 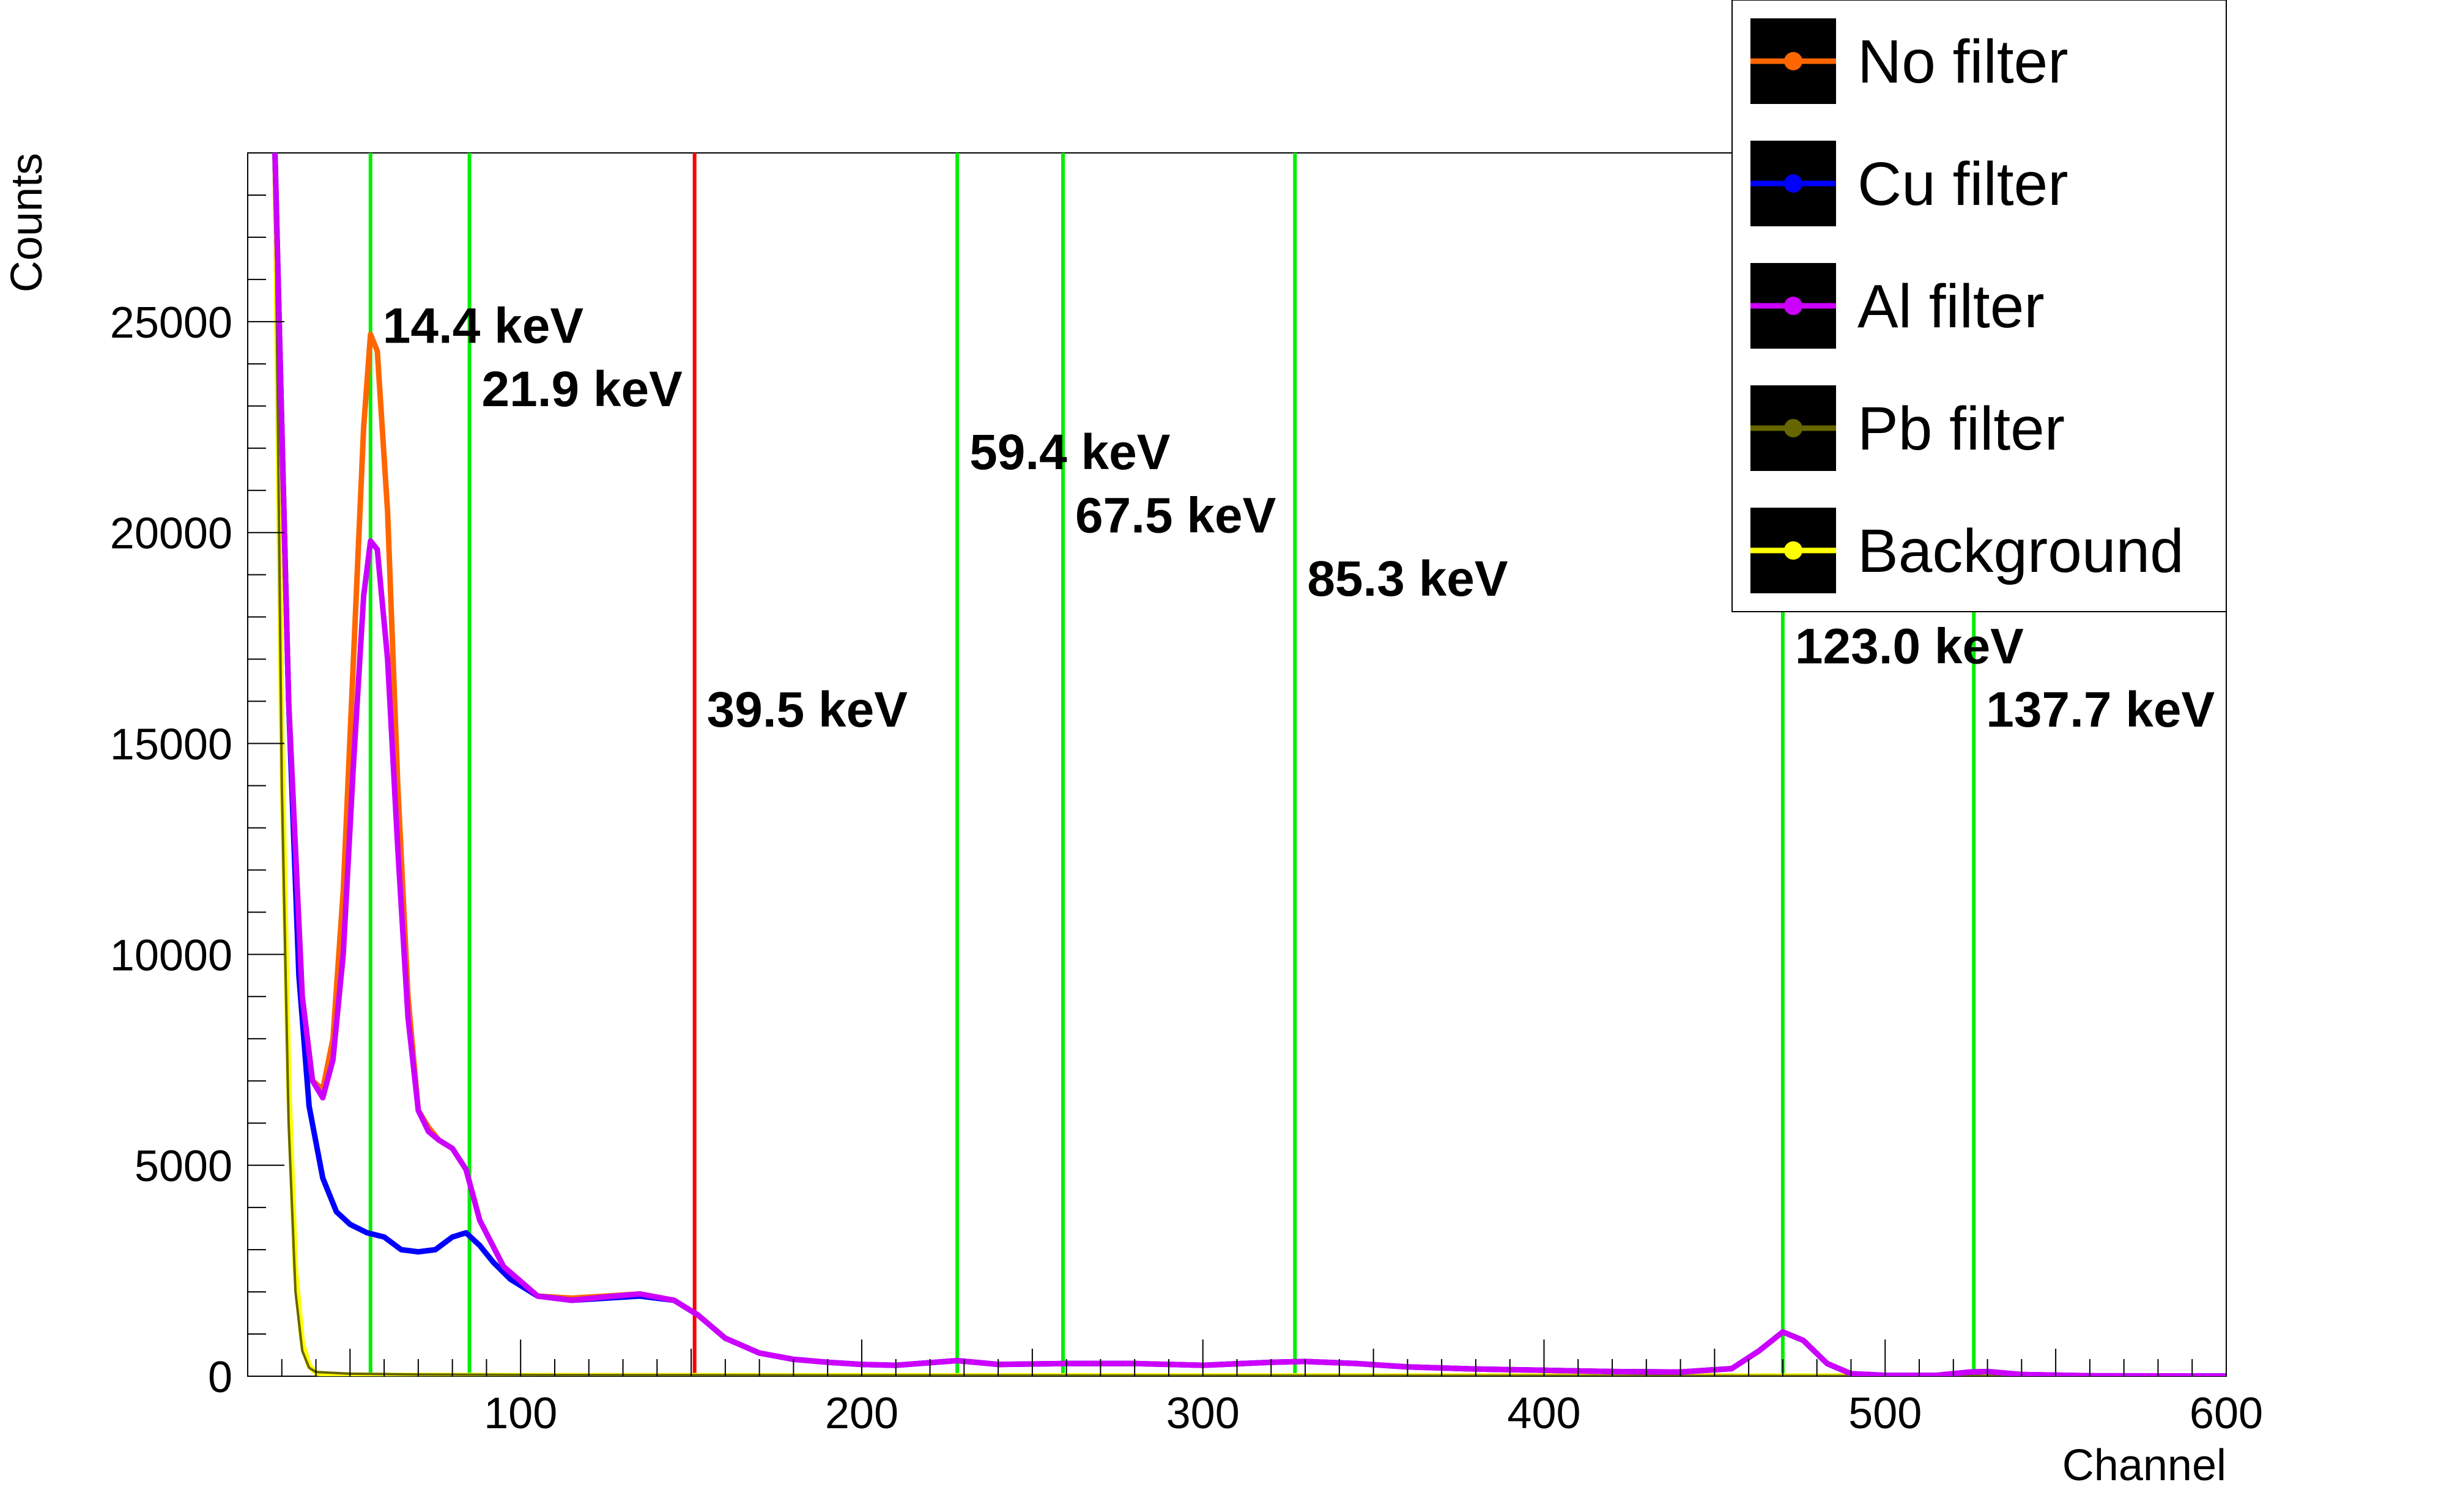 I want to click on marker-label: 21.9 keV, so click(x=582, y=389).